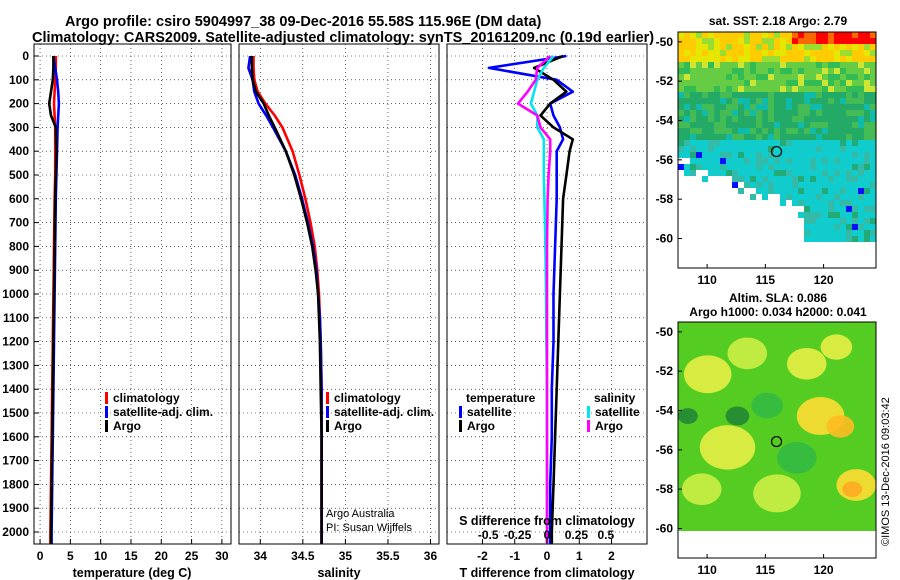 Image resolution: width=900 pixels, height=580 pixels. What do you see at coordinates (106, 412) in the screenshot?
I see `legend-swatch-satellite` at bounding box center [106, 412].